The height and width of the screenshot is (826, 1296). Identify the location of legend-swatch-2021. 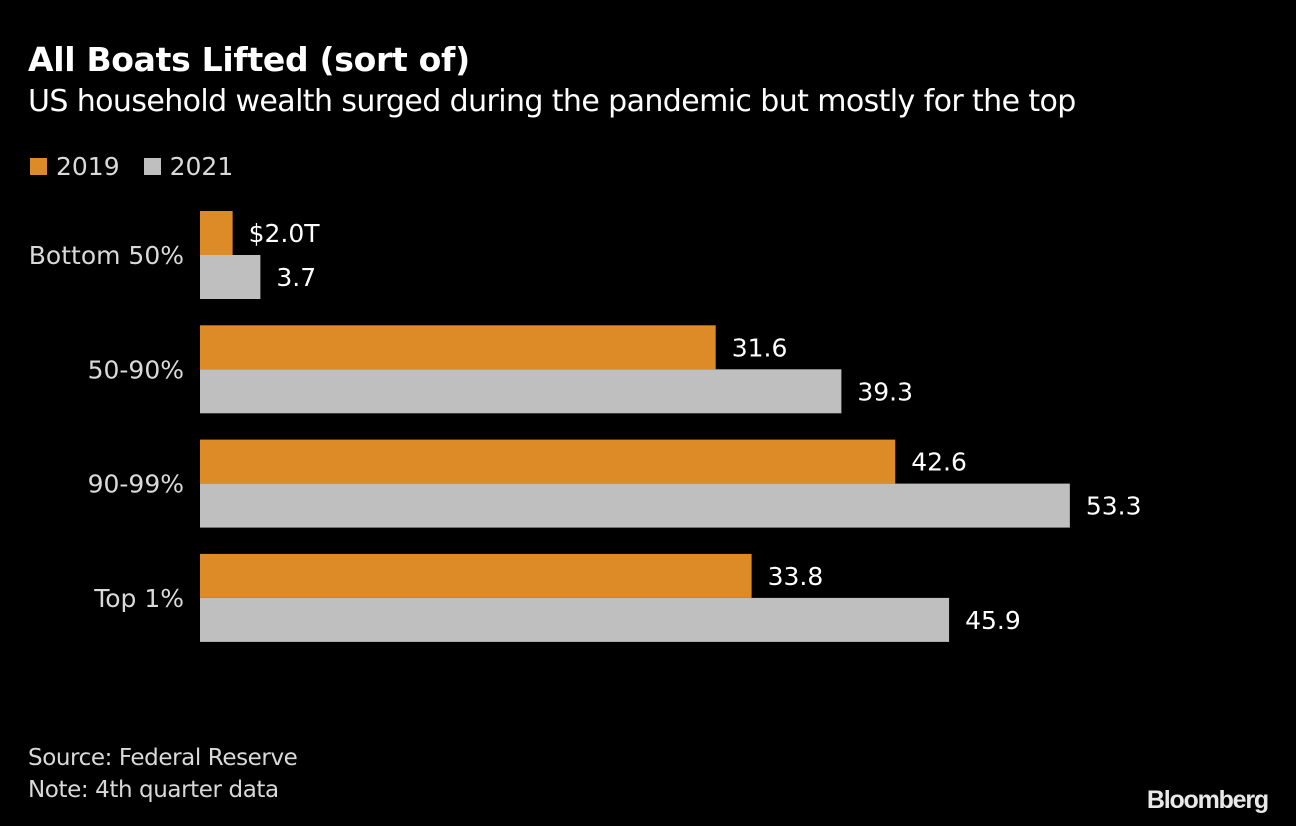
(152, 166).